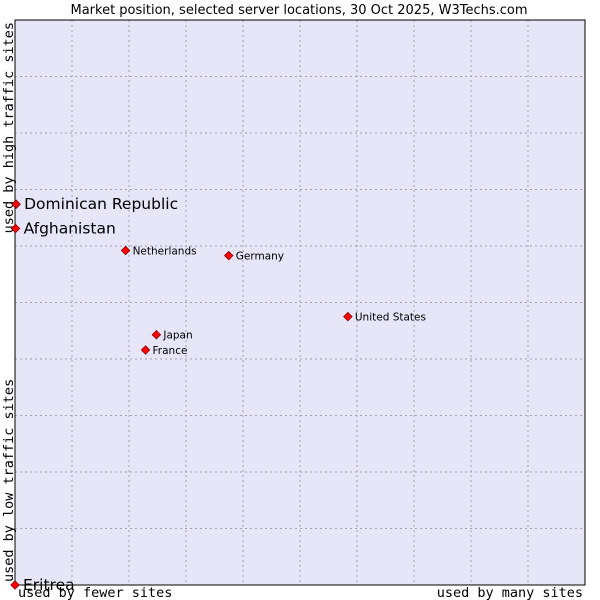 The width and height of the screenshot is (600, 600). I want to click on marker-afghanistan, so click(15, 228).